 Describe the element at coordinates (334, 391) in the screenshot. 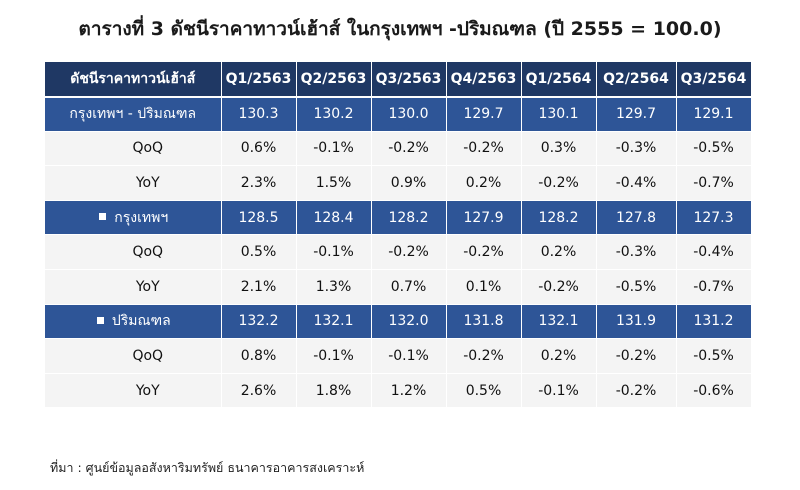

I see `change-value-cell: 1.8%` at that location.